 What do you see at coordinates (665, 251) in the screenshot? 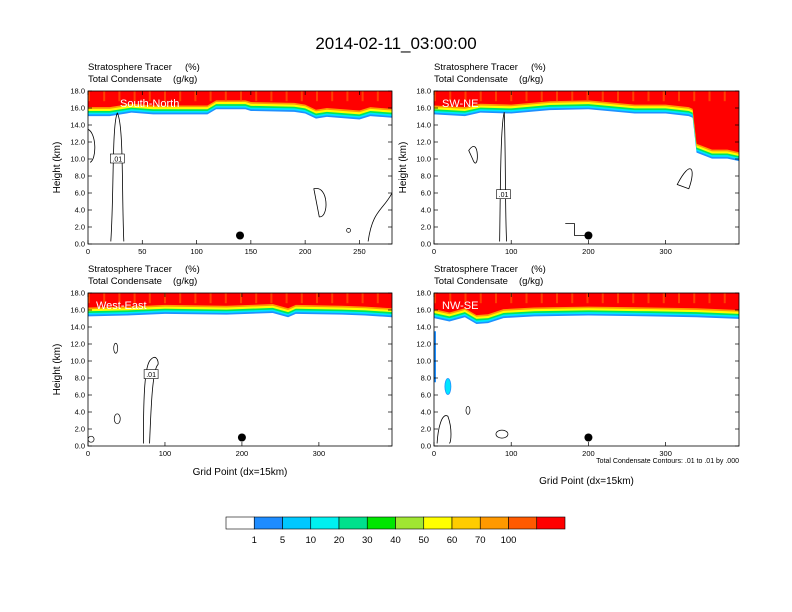
I see `x-tick-label: 300` at bounding box center [665, 251].